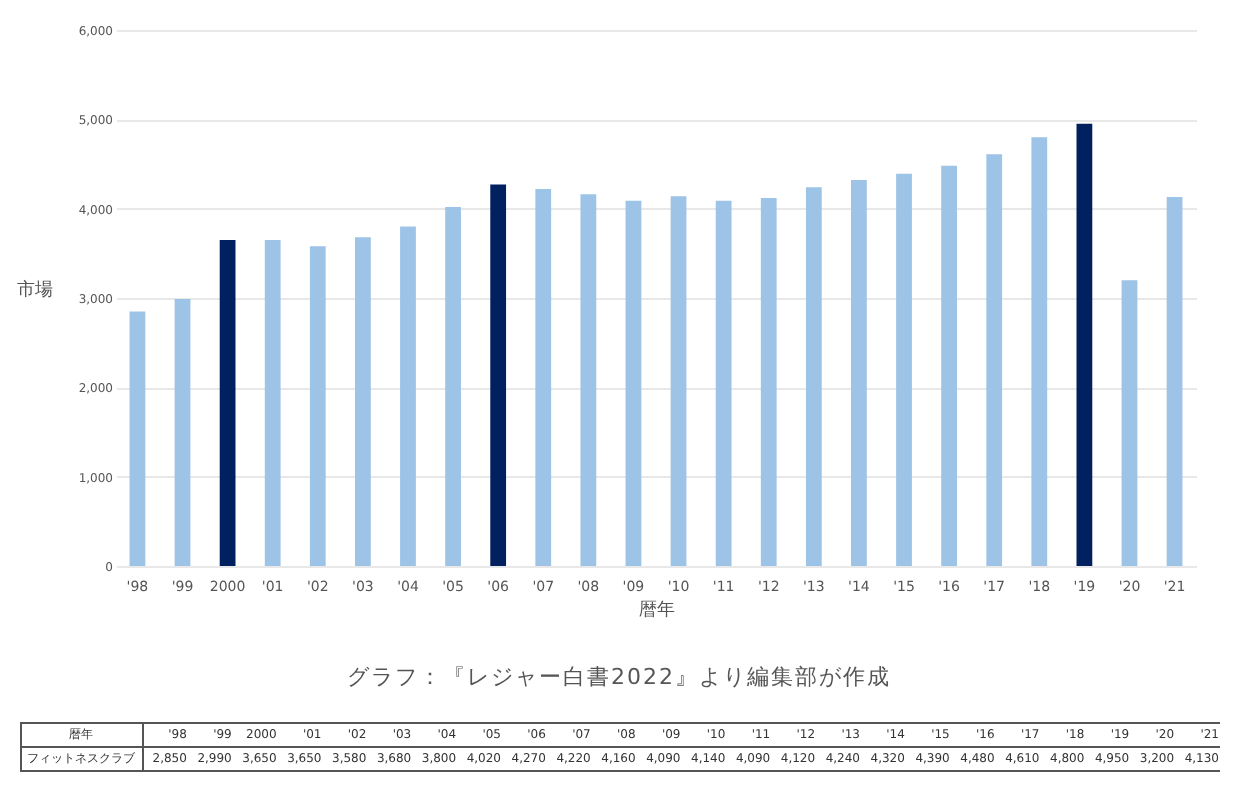 Image resolution: width=1238 pixels, height=786 pixels. Describe the element at coordinates (657, 610) in the screenshot. I see `x-axis-title: 暦年` at that location.